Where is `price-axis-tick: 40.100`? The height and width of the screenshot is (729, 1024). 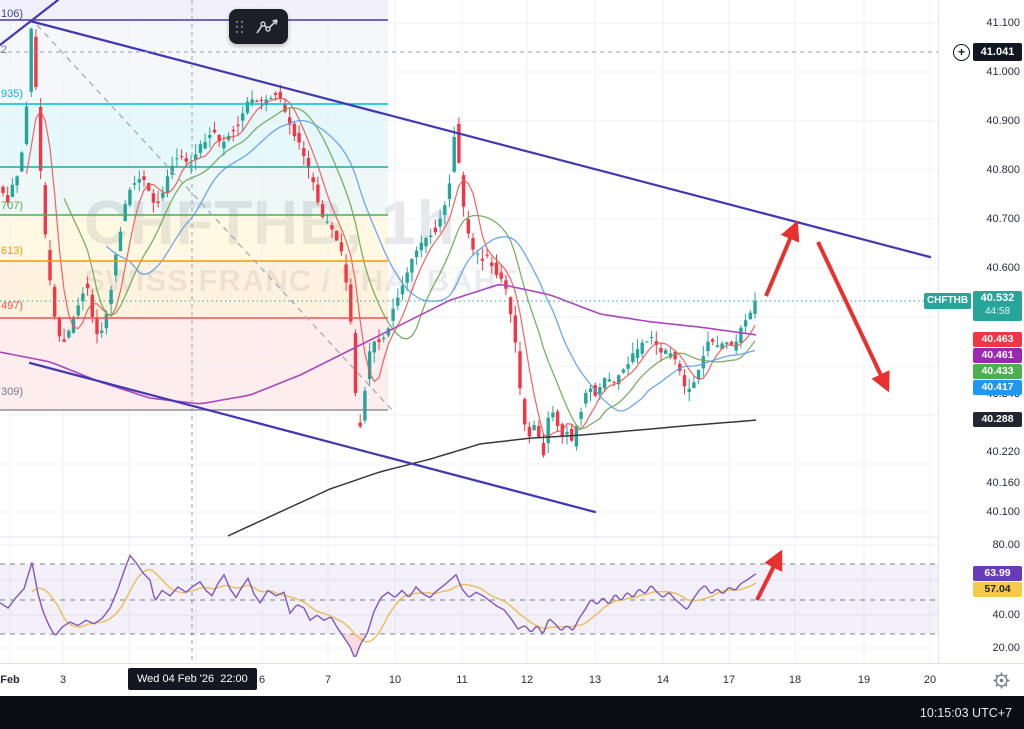 price-axis-tick: 40.100 is located at coordinates (1003, 511).